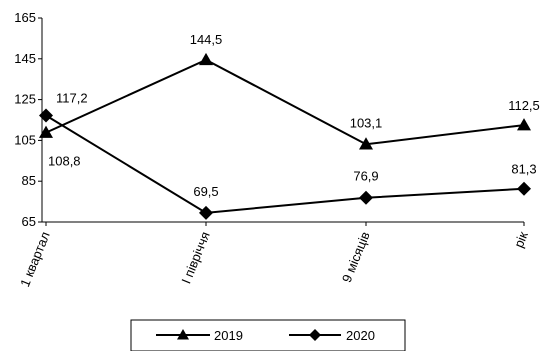 This screenshot has height=356, width=554. Describe the element at coordinates (195, 258) in the screenshot. I see `x-tick-label: I півріччя` at that location.